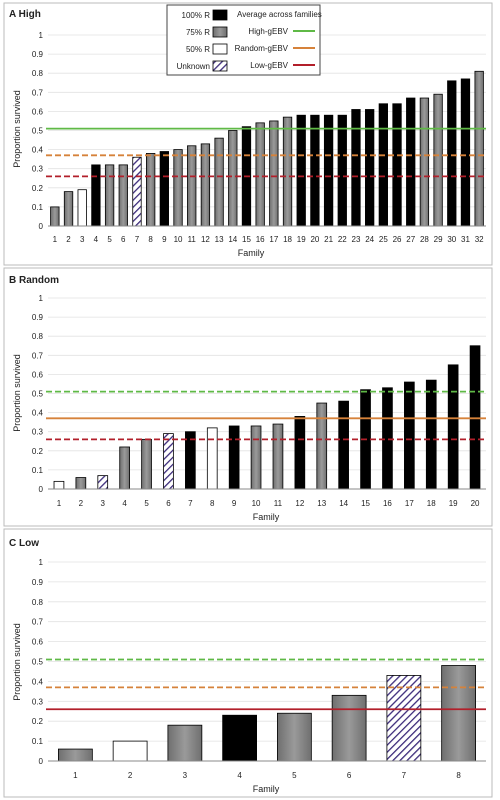 The height and width of the screenshot is (800, 500). I want to click on legend-label-high-gebv: High-gEBV, so click(268, 31).